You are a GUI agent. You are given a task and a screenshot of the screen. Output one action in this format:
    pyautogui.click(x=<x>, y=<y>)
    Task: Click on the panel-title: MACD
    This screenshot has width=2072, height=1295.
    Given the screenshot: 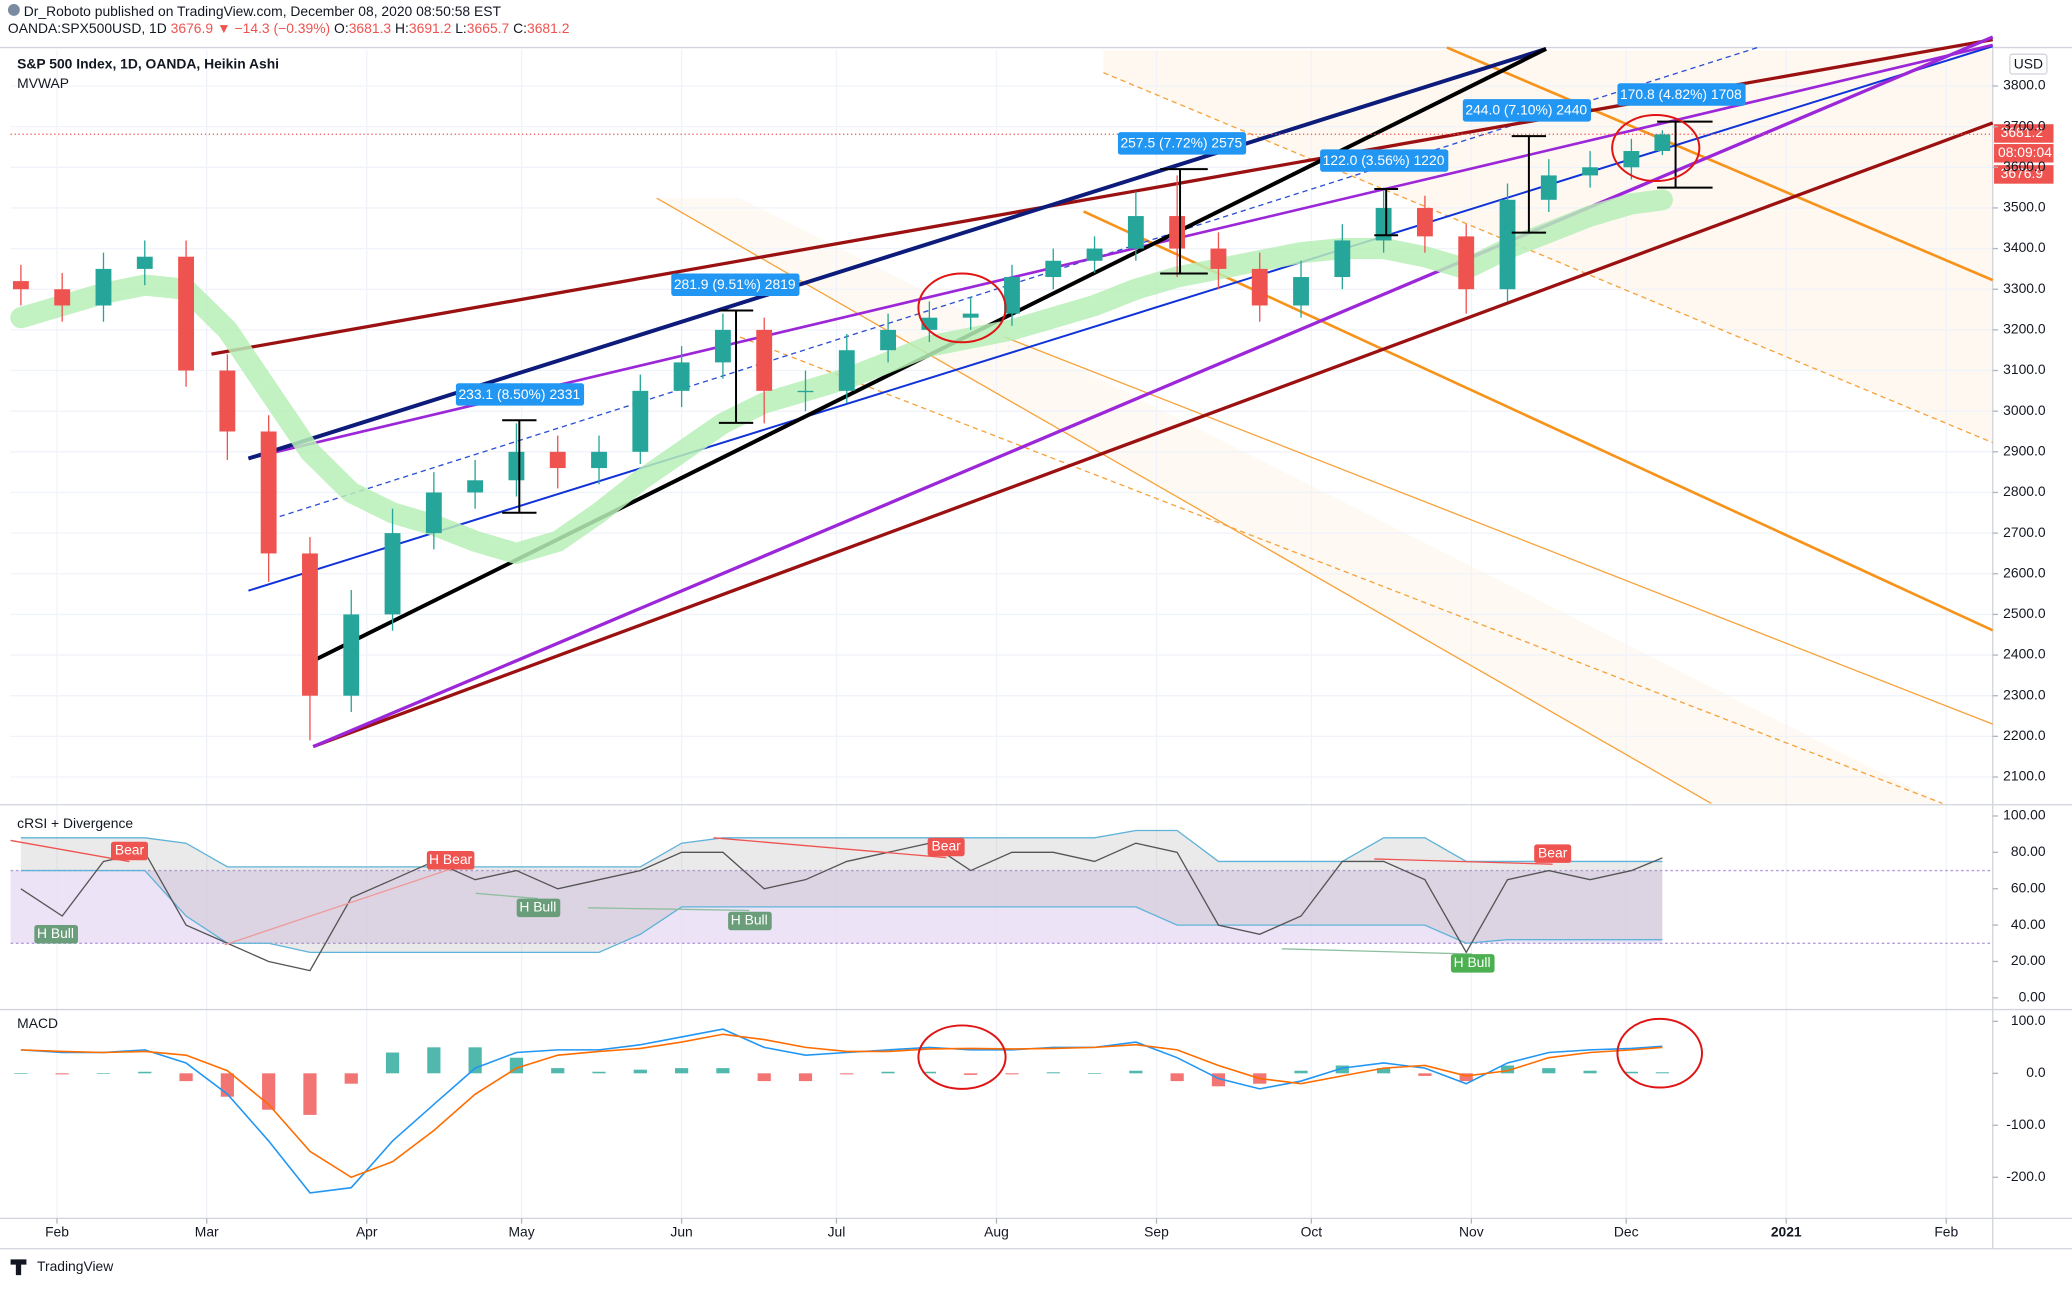 What is the action you would take?
    pyautogui.click(x=37, y=1023)
    